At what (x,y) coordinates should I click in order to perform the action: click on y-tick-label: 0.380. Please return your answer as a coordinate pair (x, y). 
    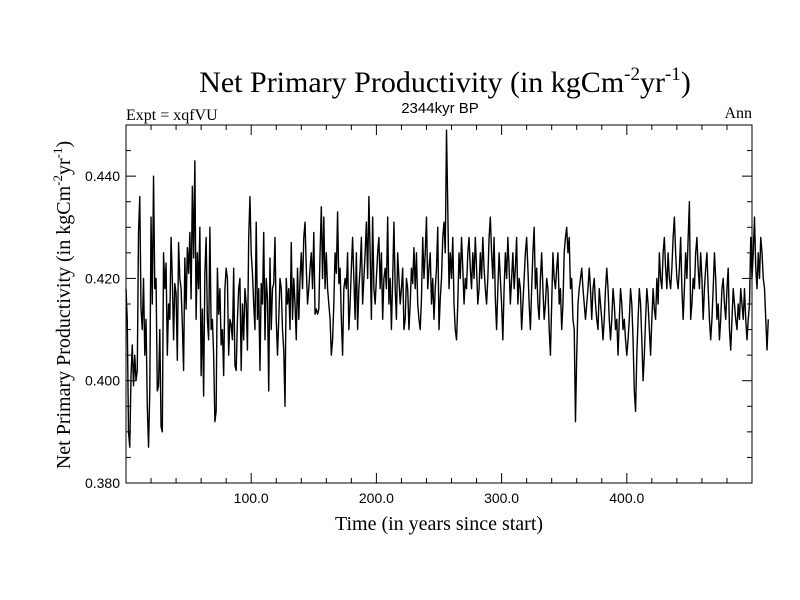
    Looking at the image, I should click on (102, 483).